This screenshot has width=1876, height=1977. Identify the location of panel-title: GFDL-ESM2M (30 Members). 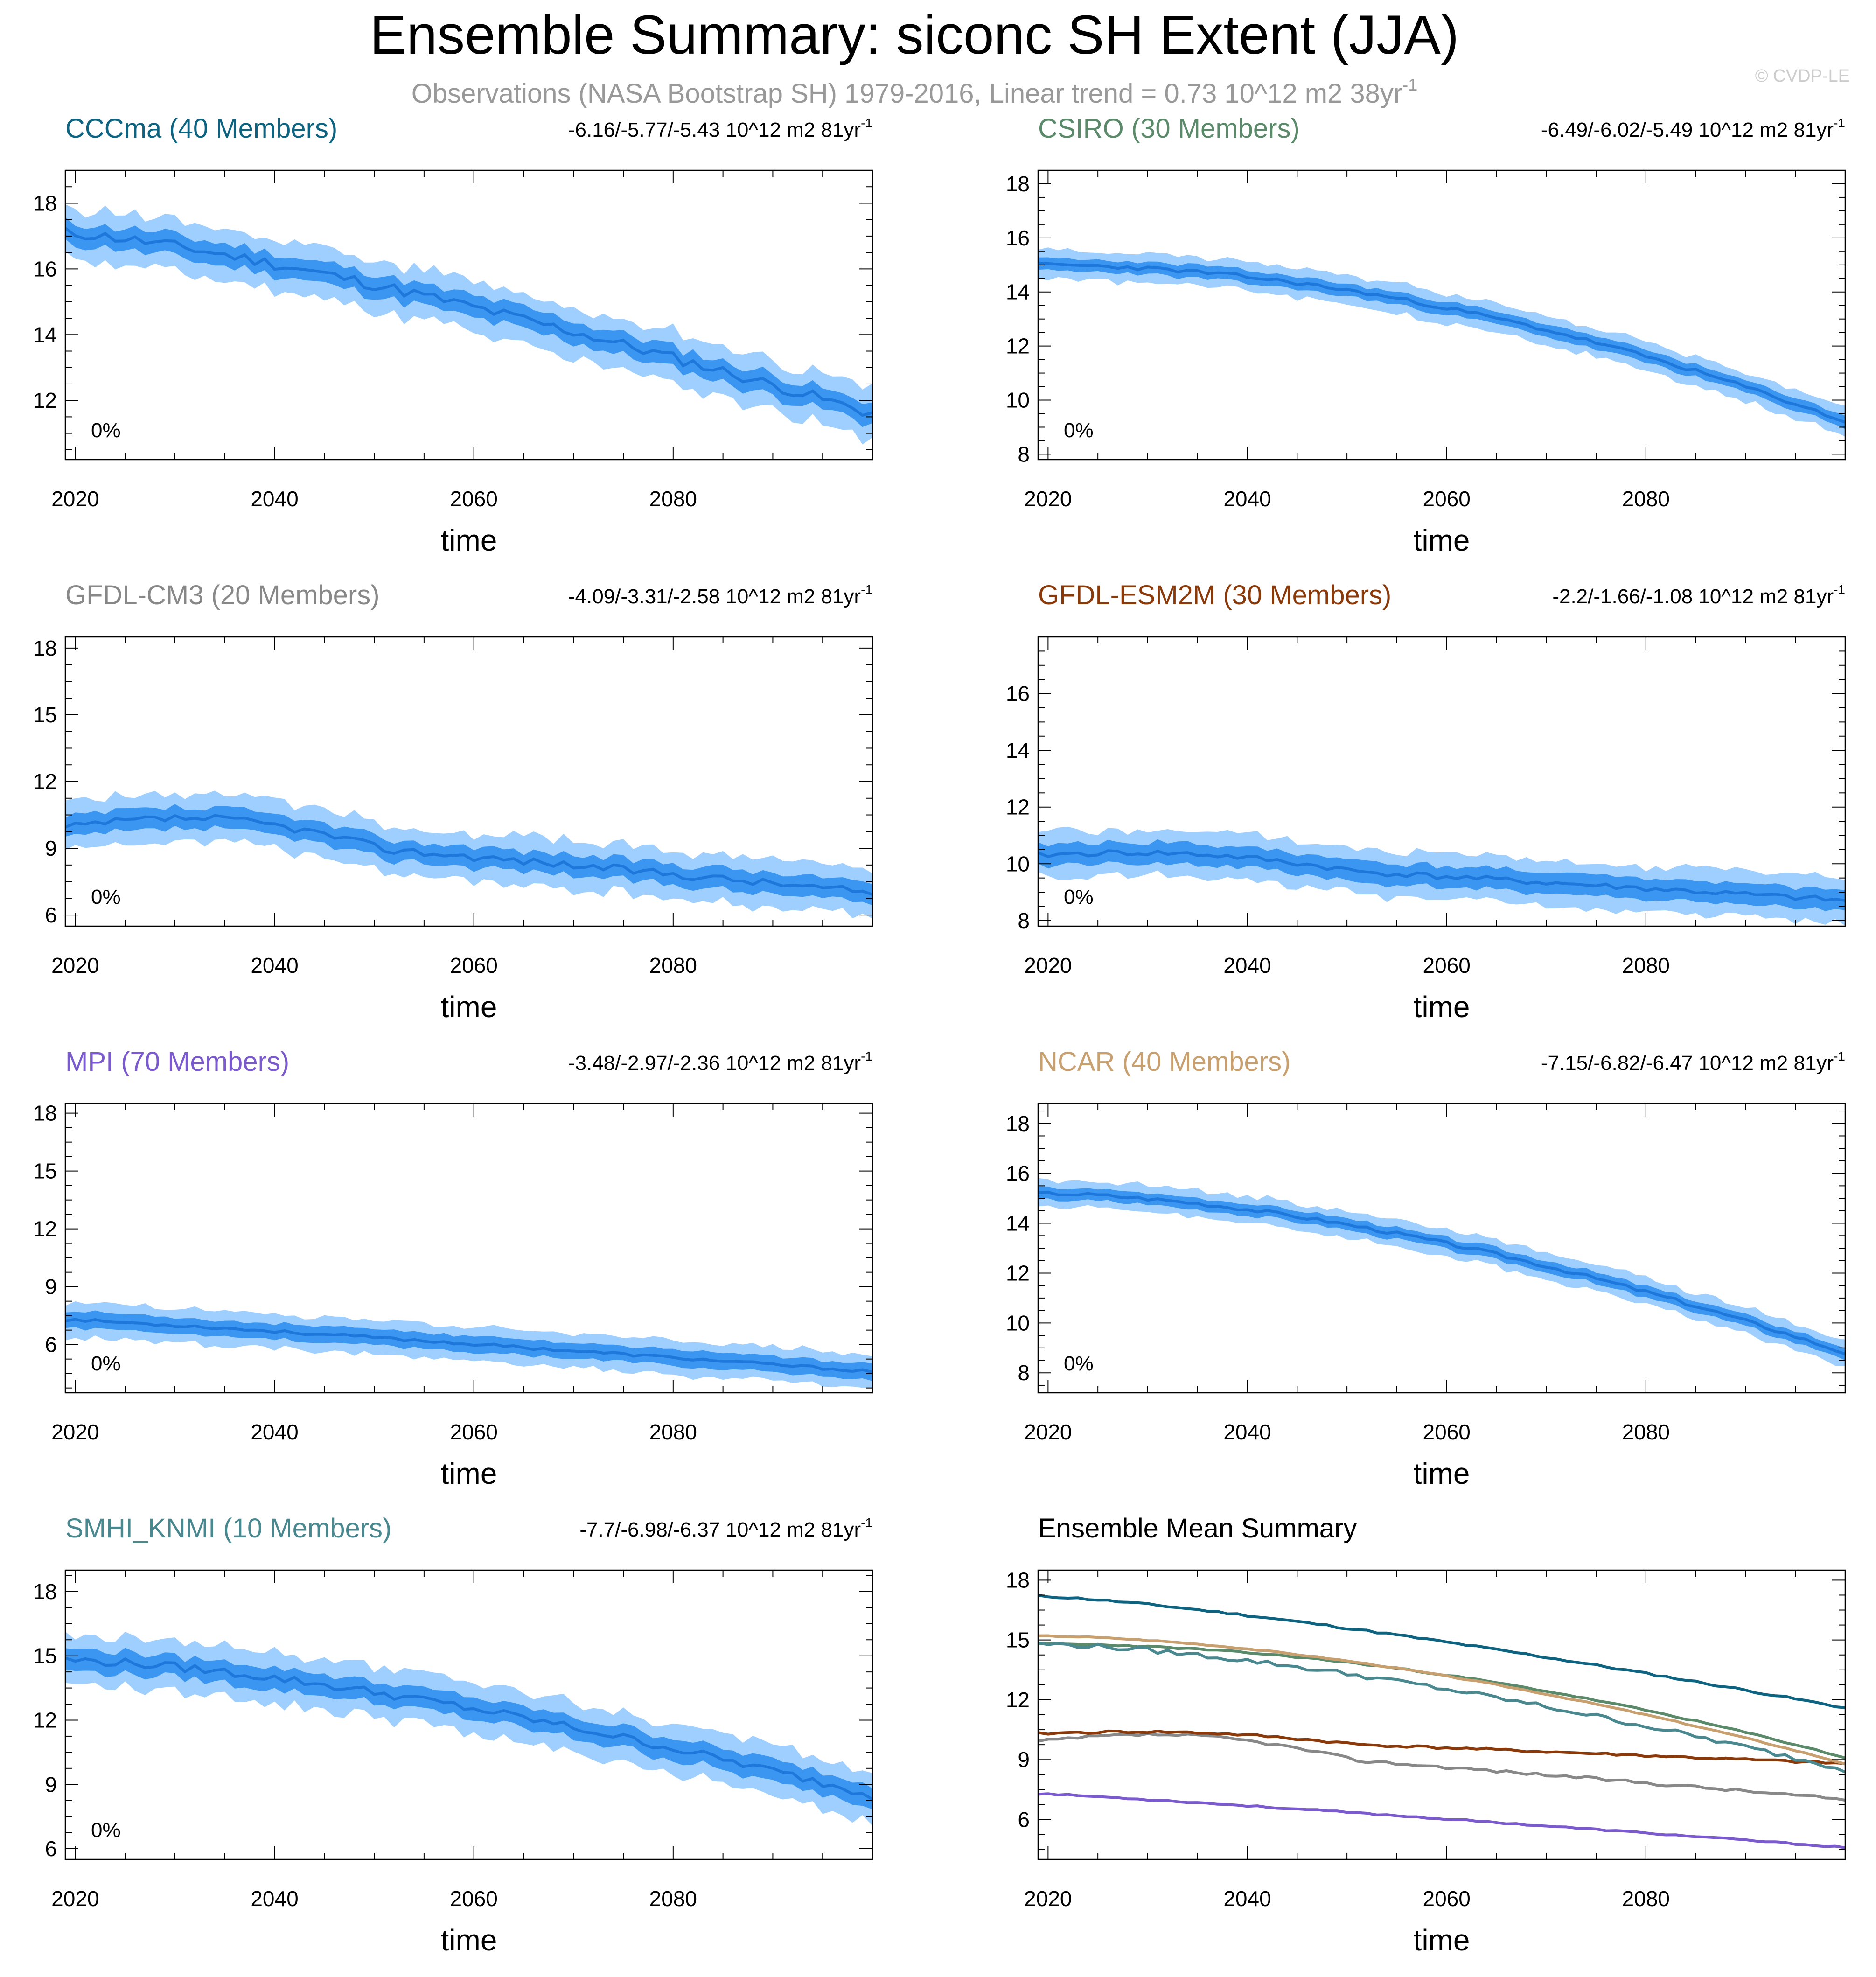
(1215, 595).